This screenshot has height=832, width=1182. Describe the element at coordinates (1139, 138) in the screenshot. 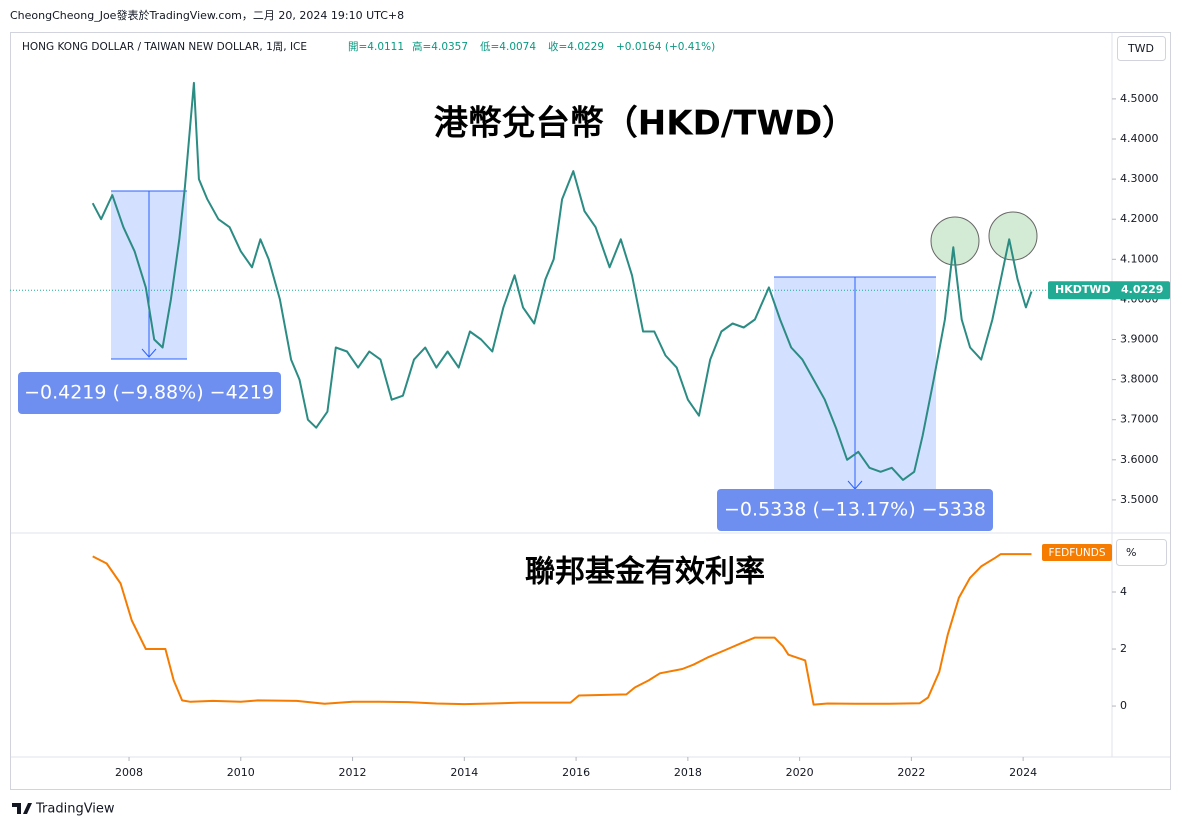

I see `y-tick-label: 4.4000` at that location.